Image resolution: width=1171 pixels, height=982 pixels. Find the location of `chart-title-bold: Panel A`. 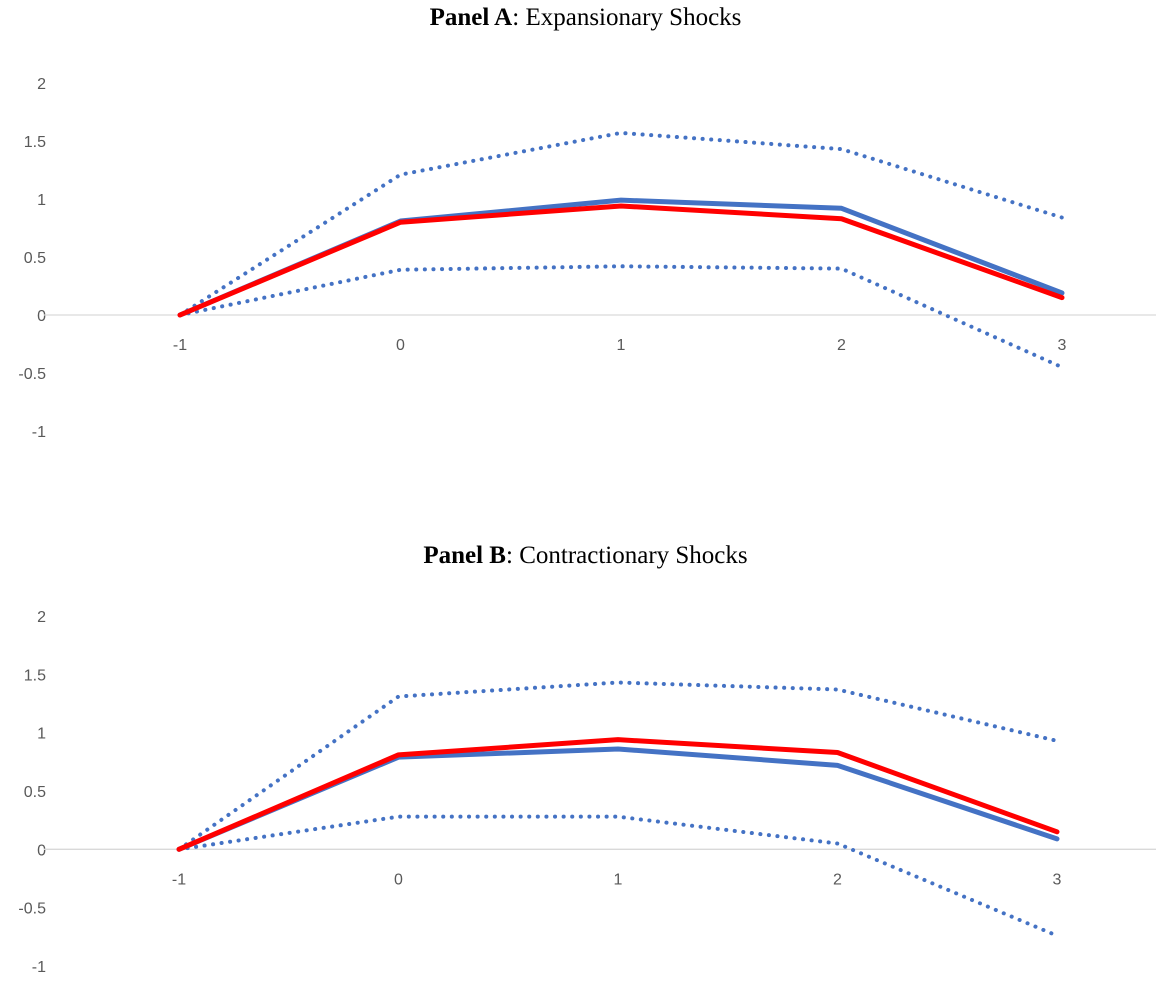

chart-title-bold: Panel A is located at coordinates (471, 17).